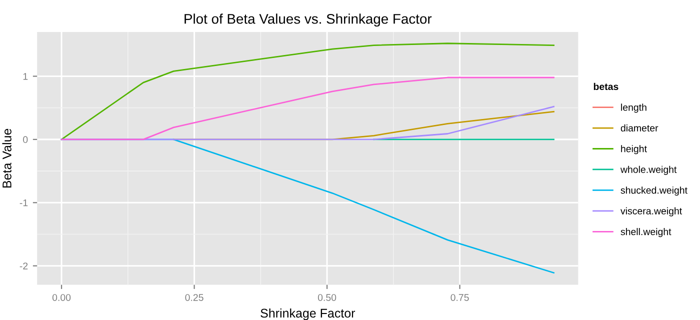 Image resolution: width=700 pixels, height=320 pixels. Describe the element at coordinates (307, 108) in the screenshot. I see `line-series` at that location.